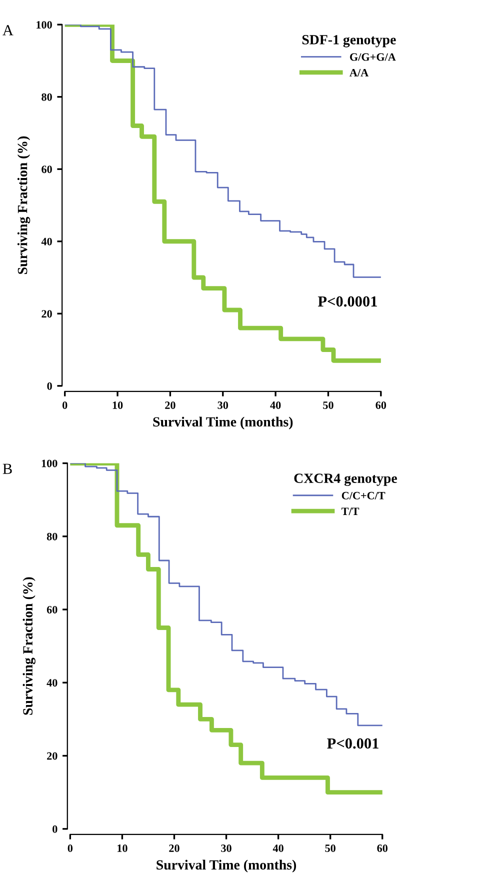 This screenshot has height=879, width=484. Describe the element at coordinates (351, 512) in the screenshot. I see `legend-label: T/T` at that location.